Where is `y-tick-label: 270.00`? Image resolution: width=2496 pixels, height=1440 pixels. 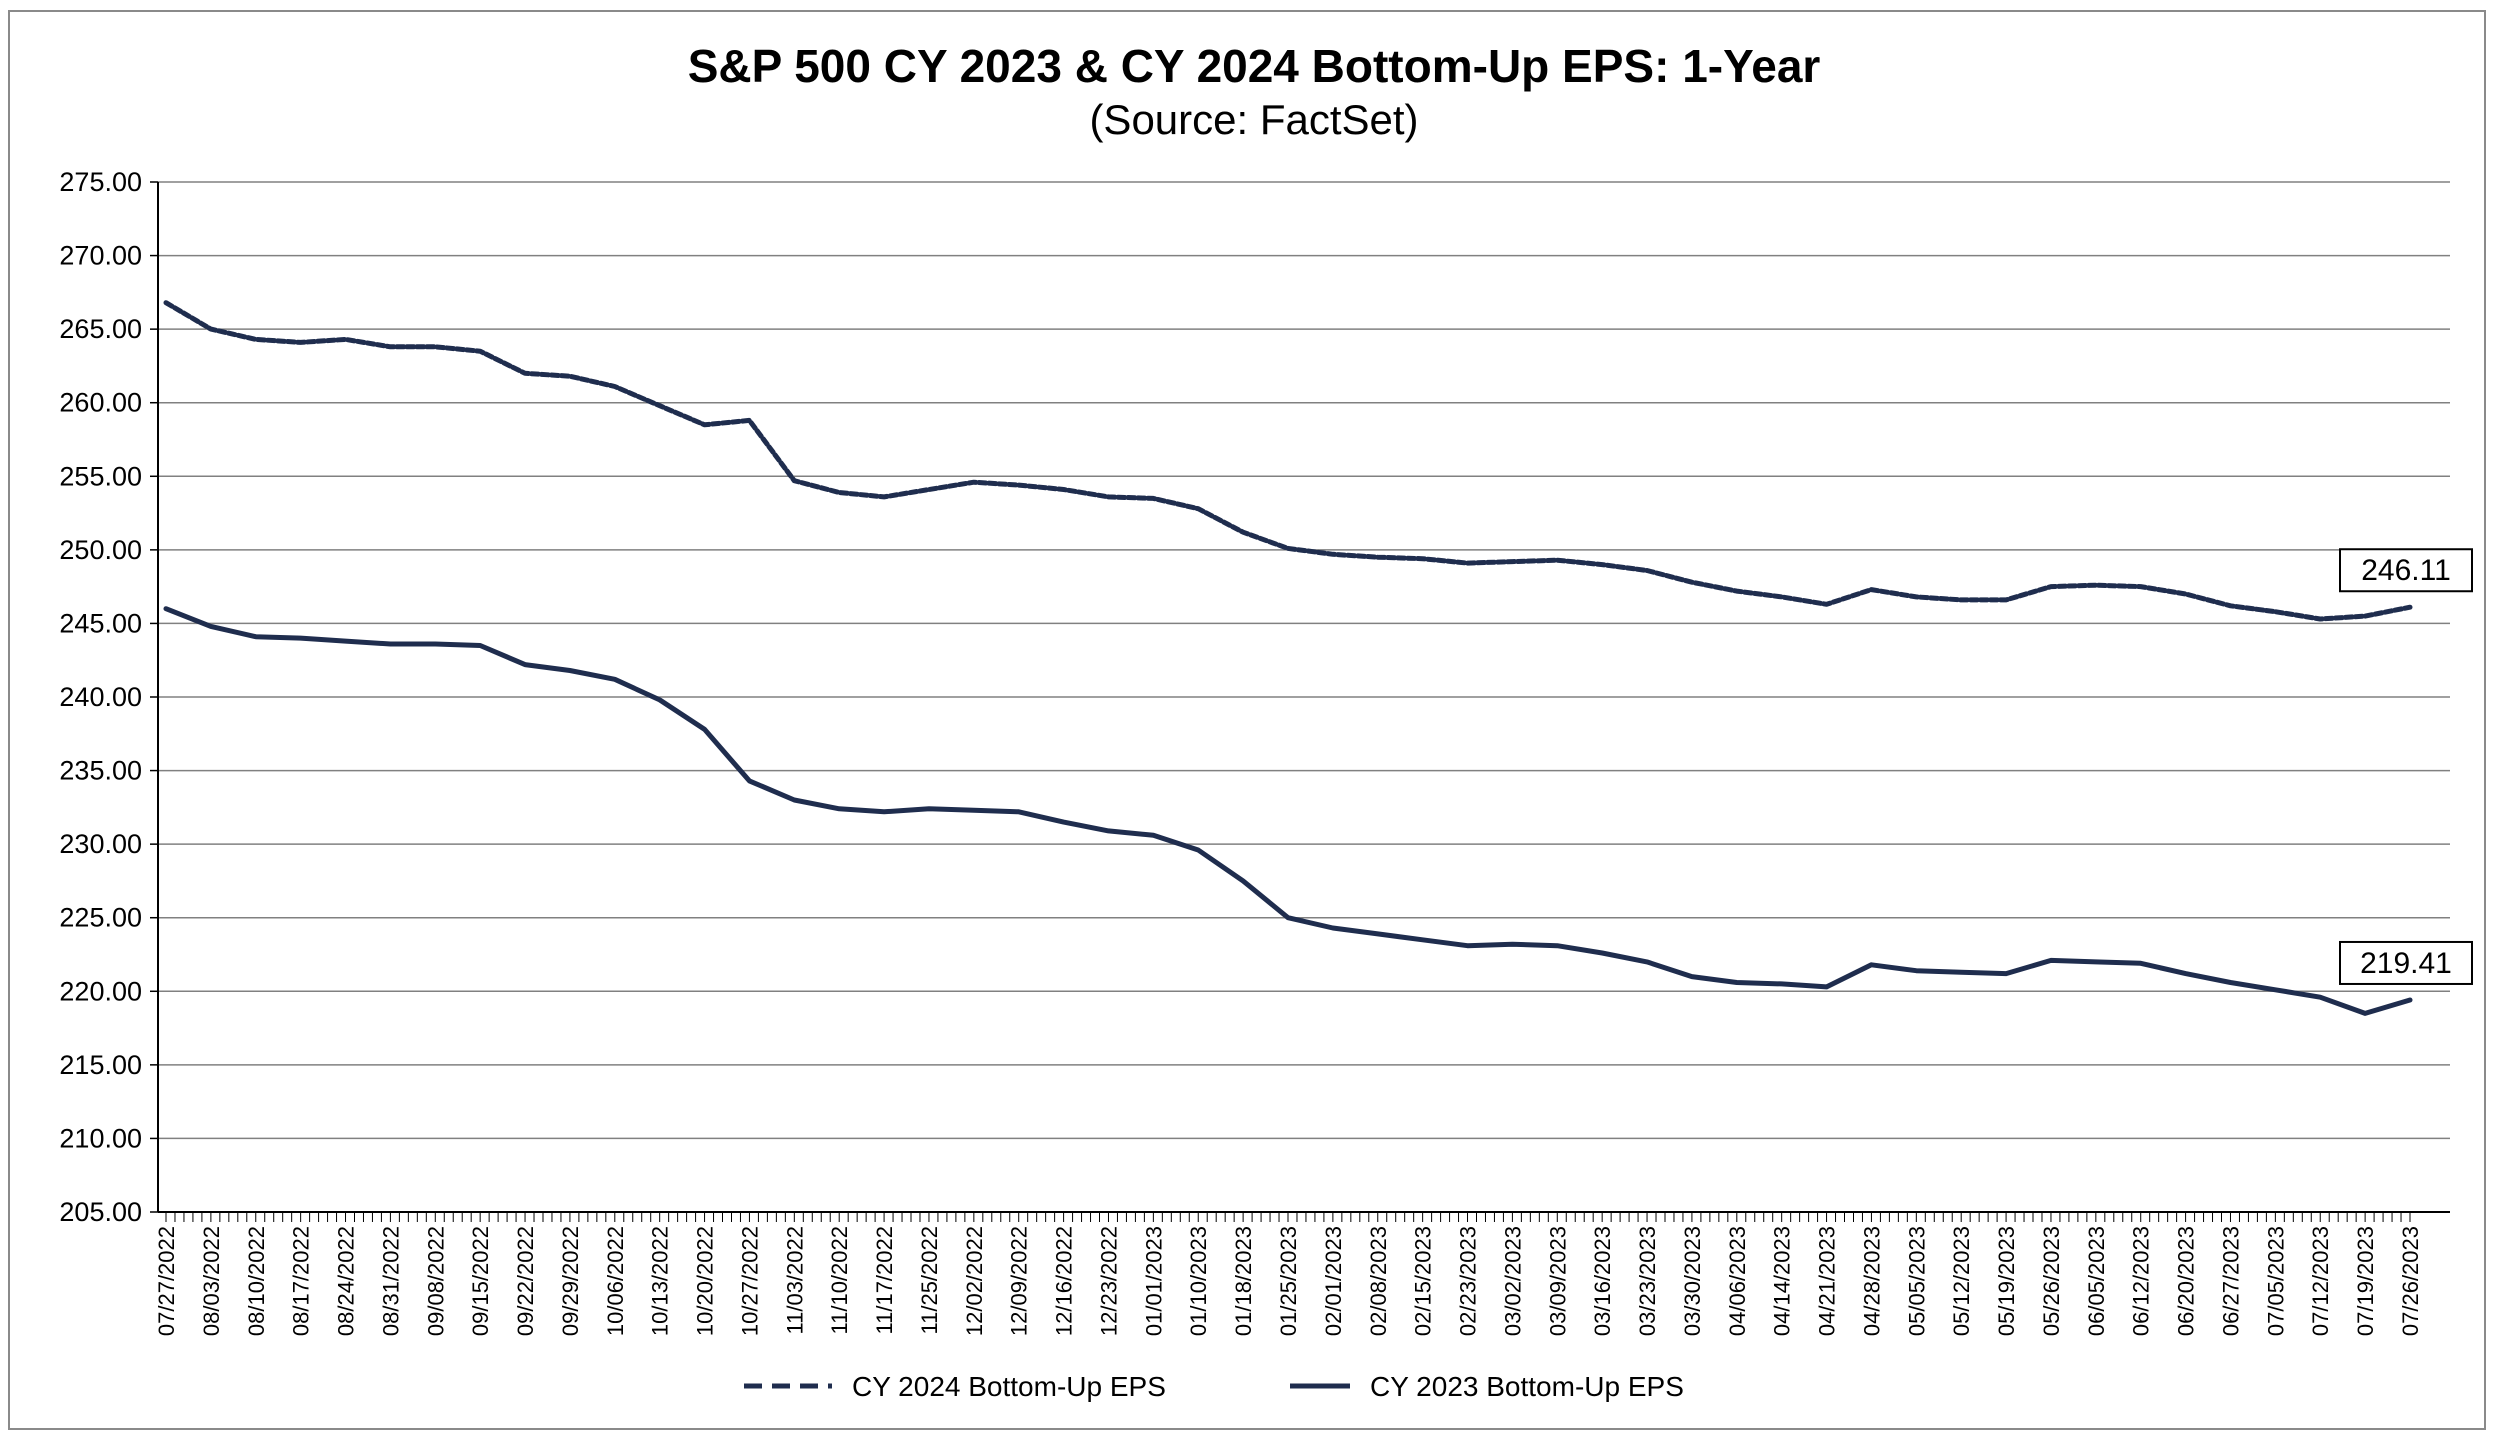
y-tick-label: 270.00 is located at coordinates (100, 256).